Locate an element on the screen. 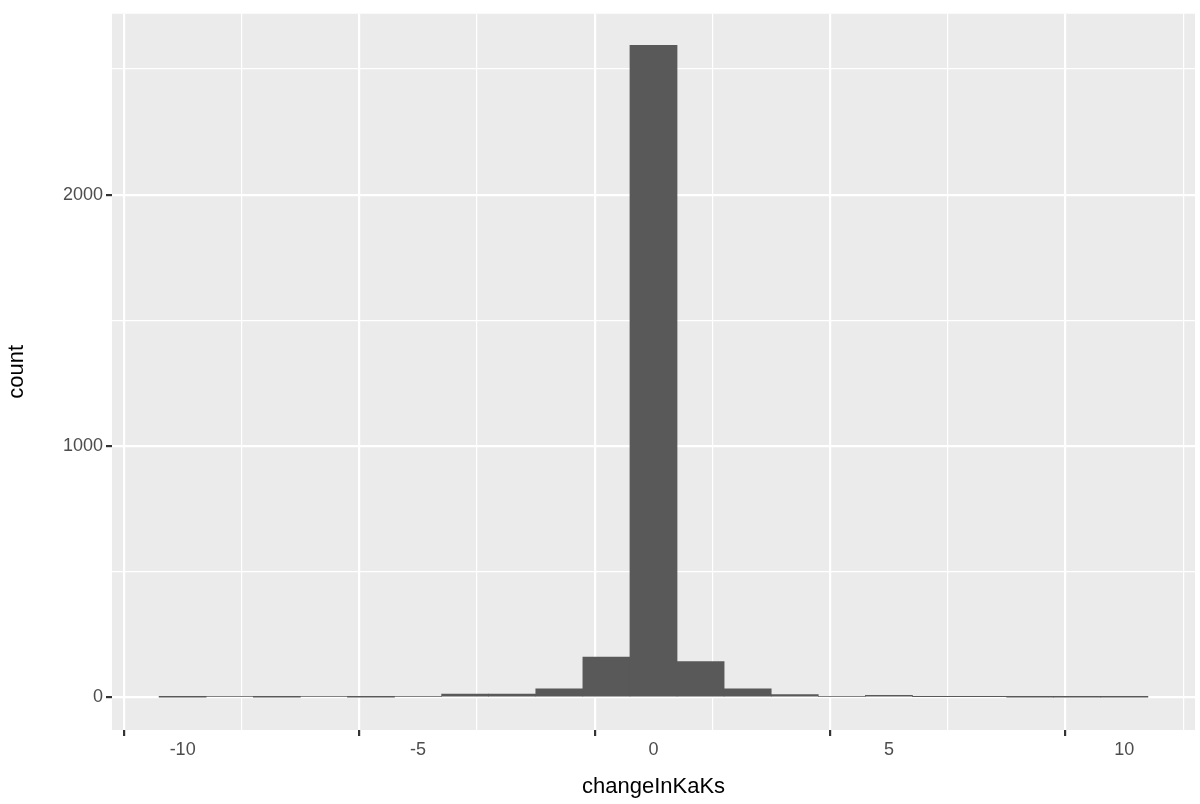 Image resolution: width=1200 pixels, height=804 pixels. x-tick-label: -10 is located at coordinates (182, 748).